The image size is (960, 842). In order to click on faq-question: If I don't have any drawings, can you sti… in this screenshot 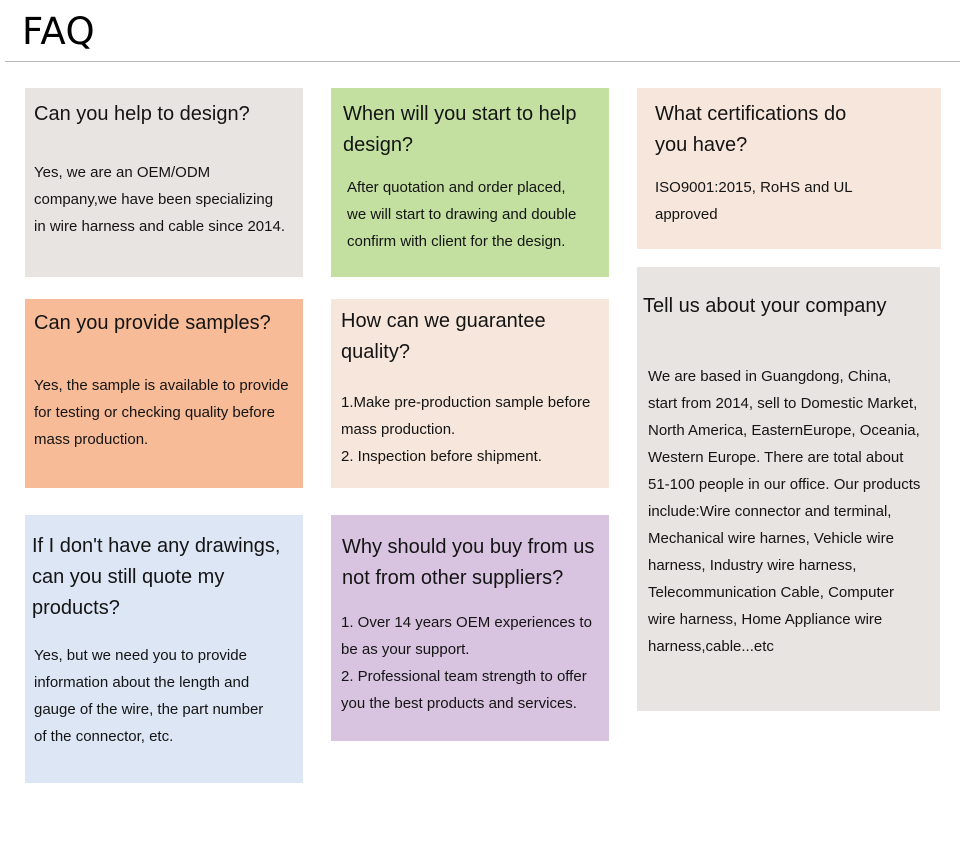, I will do `click(156, 577)`.